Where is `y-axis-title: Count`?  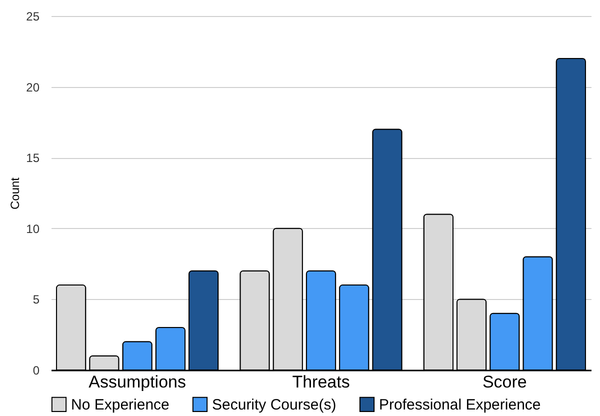
y-axis-title: Count is located at coordinates (15, 193).